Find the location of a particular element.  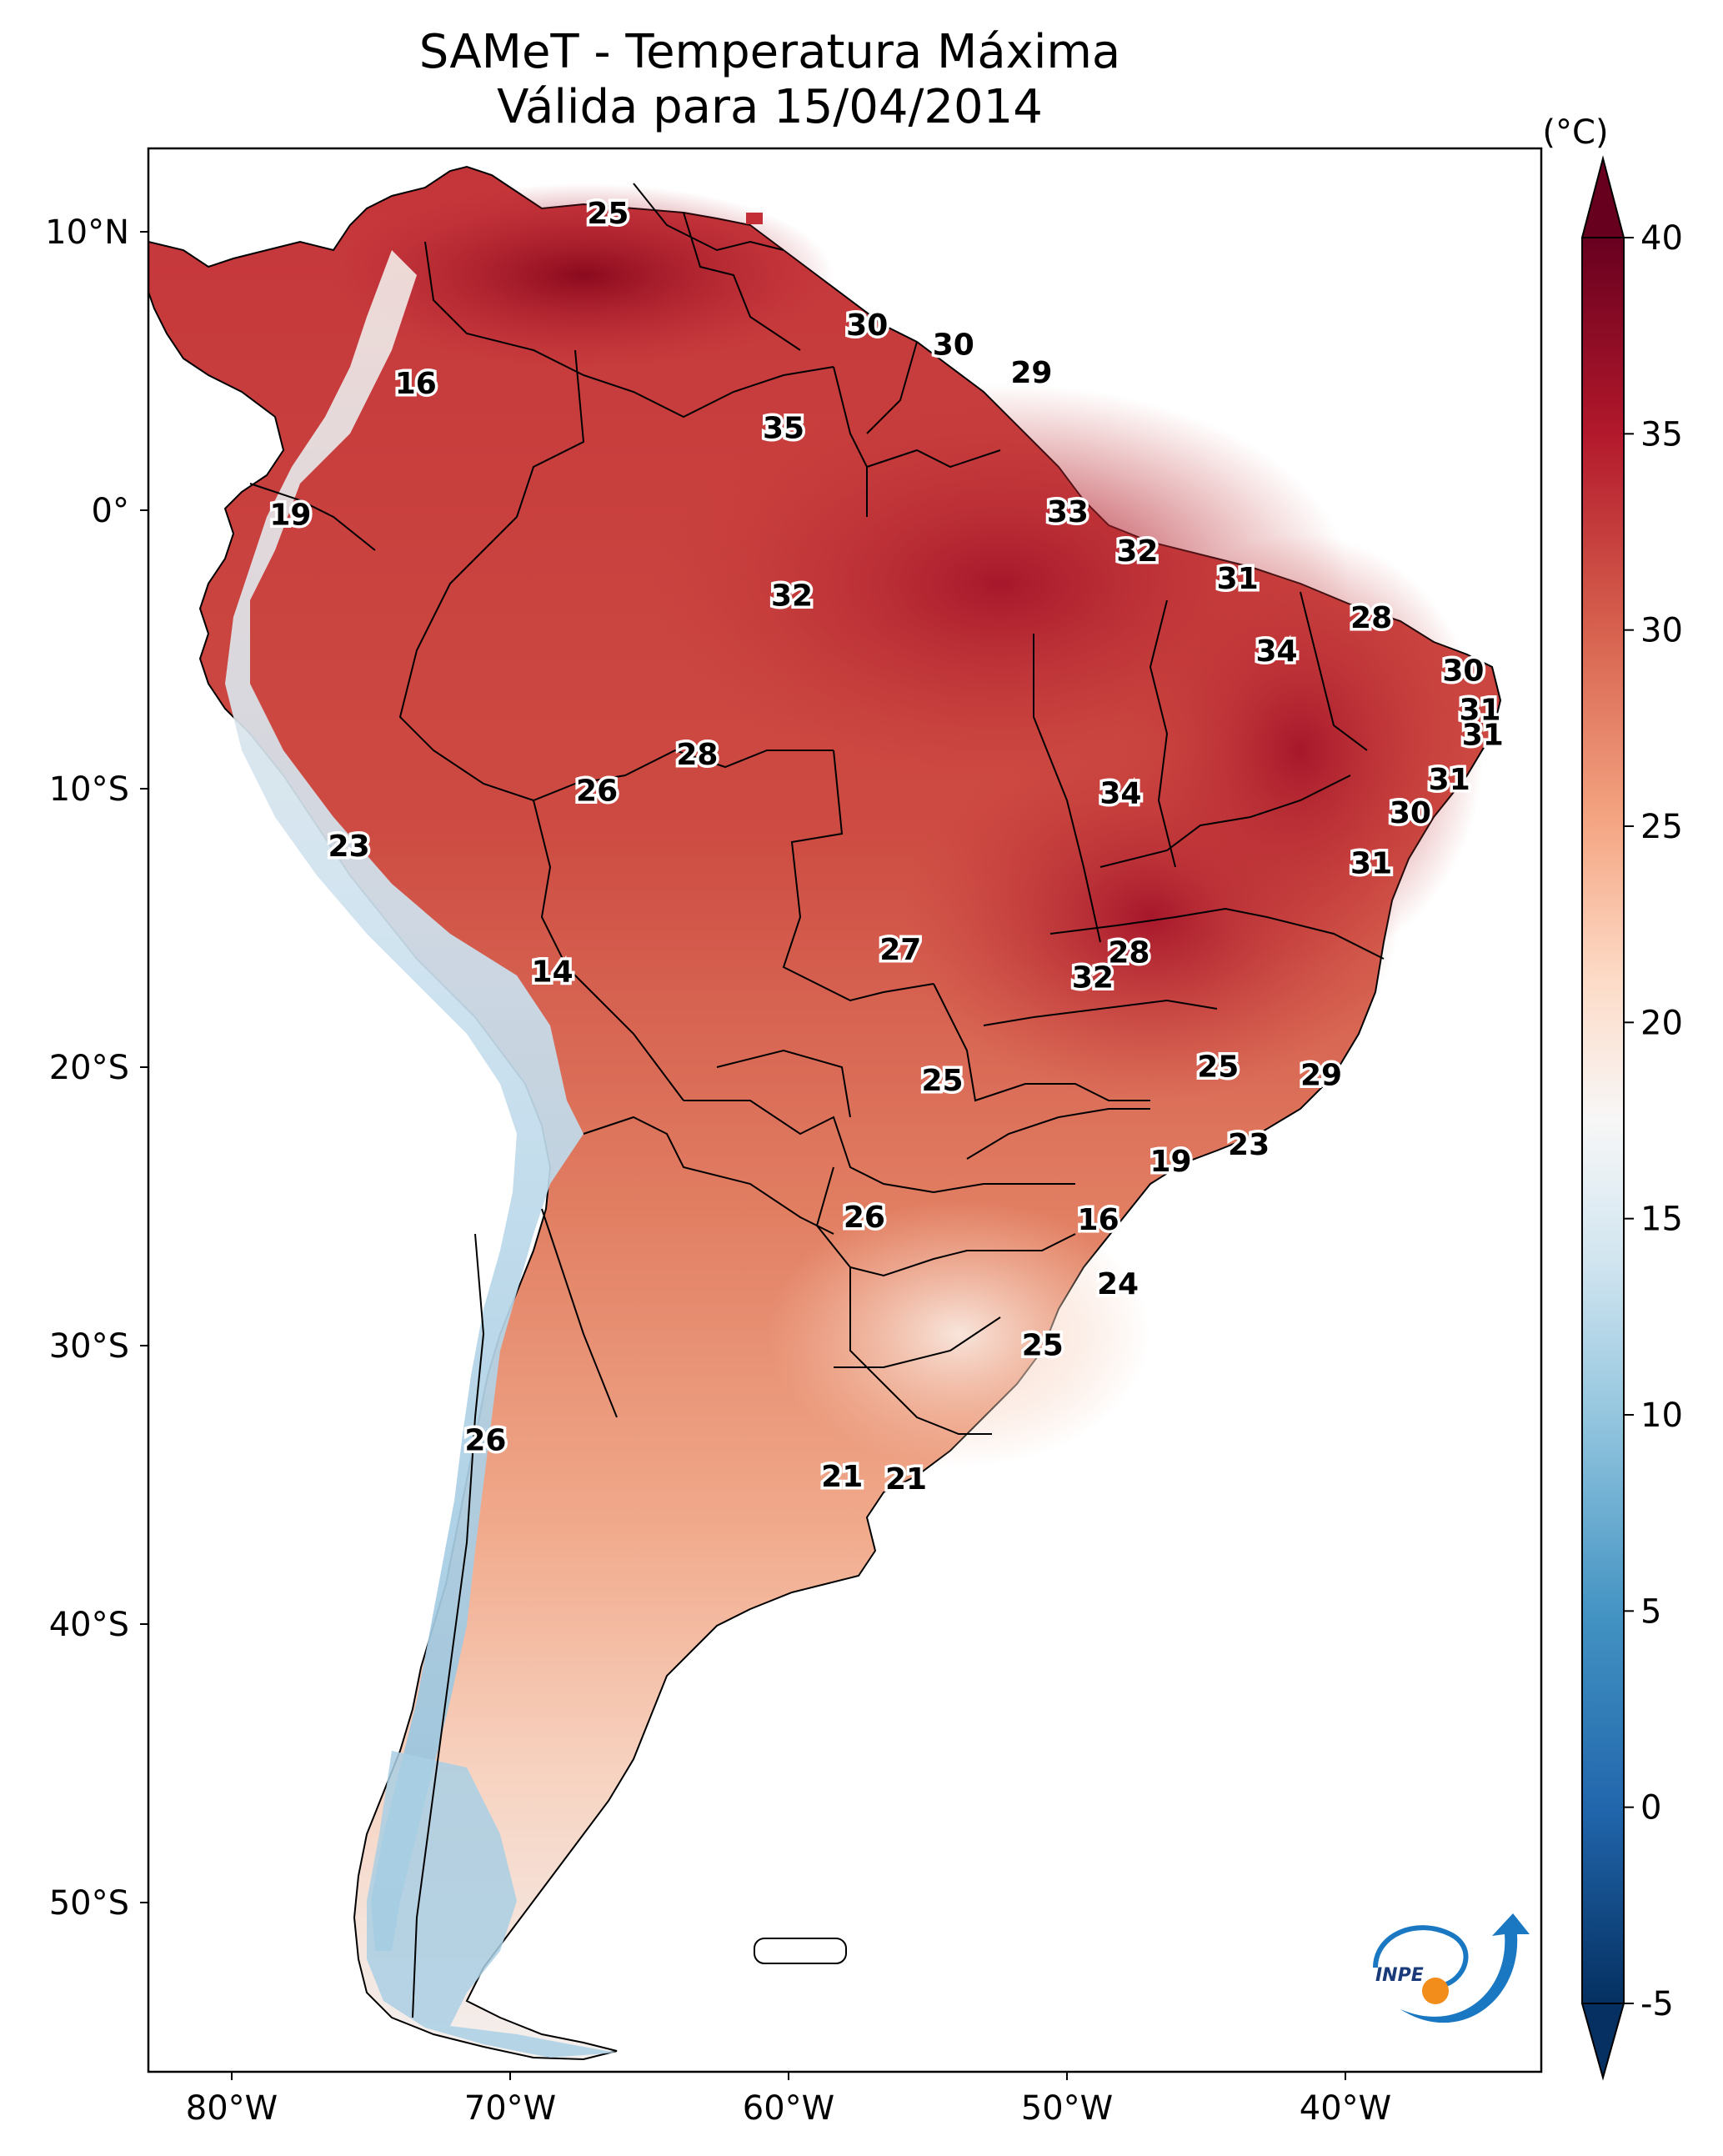

lon-label-40w: 40°W is located at coordinates (1345, 2108).